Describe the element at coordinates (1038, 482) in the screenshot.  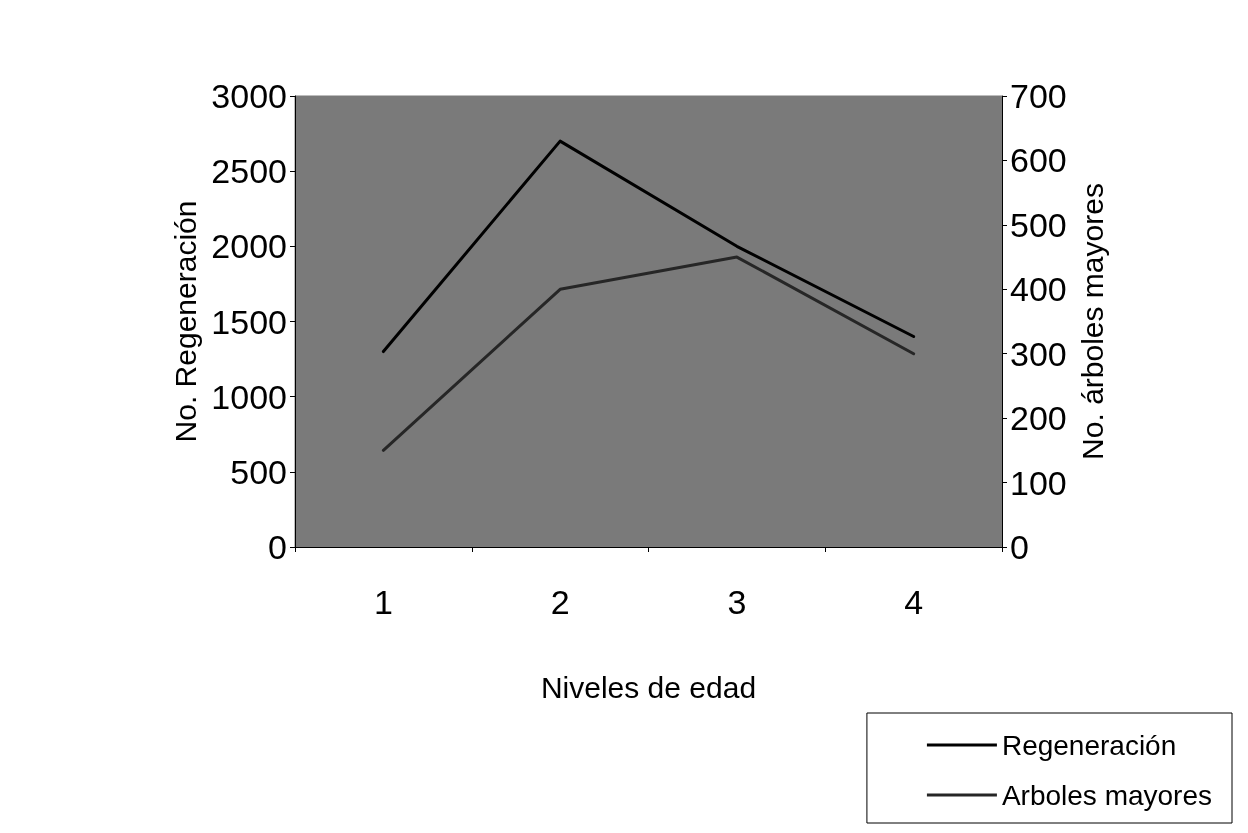
I see `y2-tick-label: 100` at that location.